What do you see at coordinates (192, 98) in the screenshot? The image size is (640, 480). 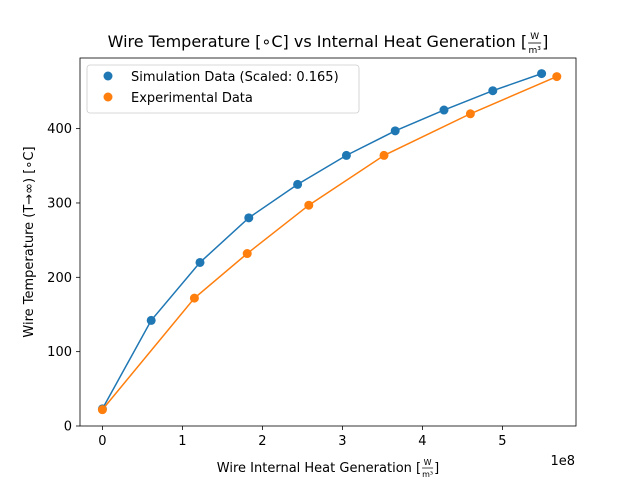 I see `legend-label-experimental: Experimental Data` at bounding box center [192, 98].